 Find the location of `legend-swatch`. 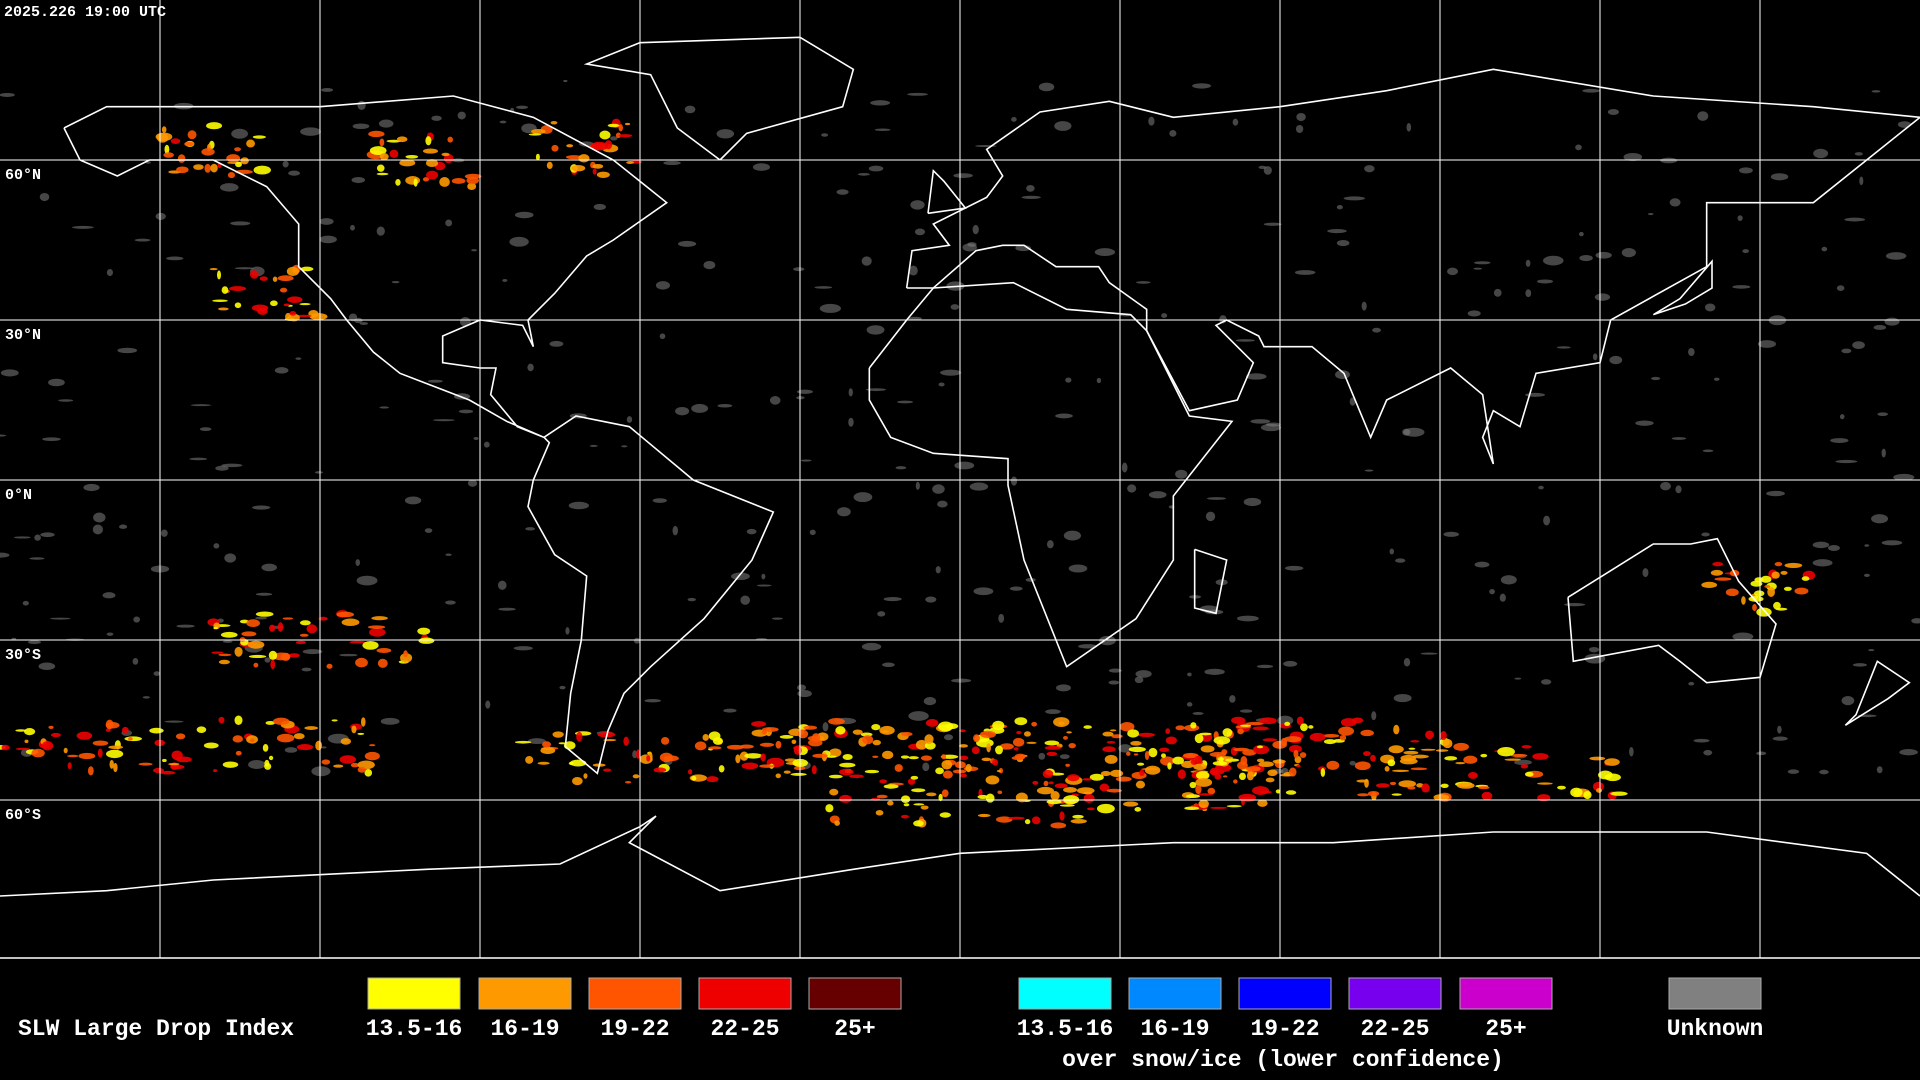

legend-swatch is located at coordinates (745, 993).